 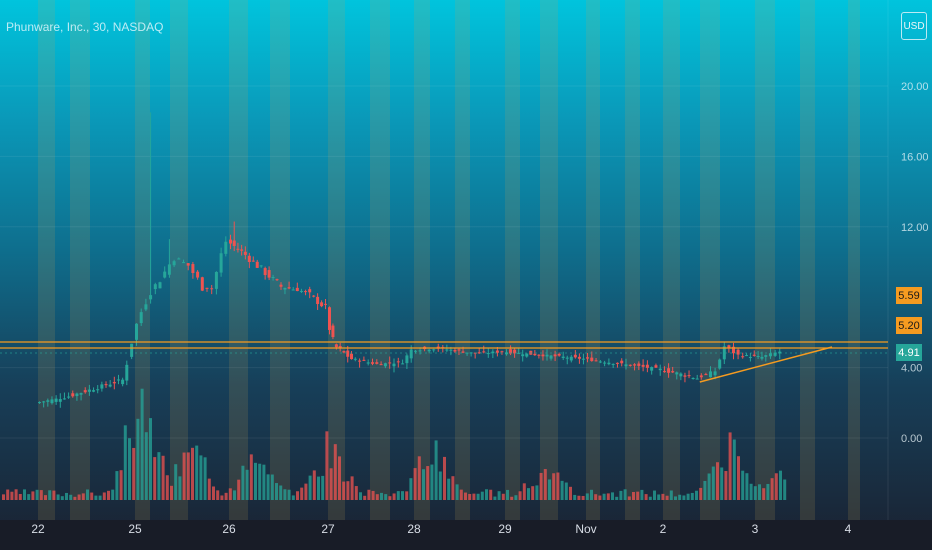 What do you see at coordinates (38, 529) in the screenshot?
I see `x-tick-label: 22` at bounding box center [38, 529].